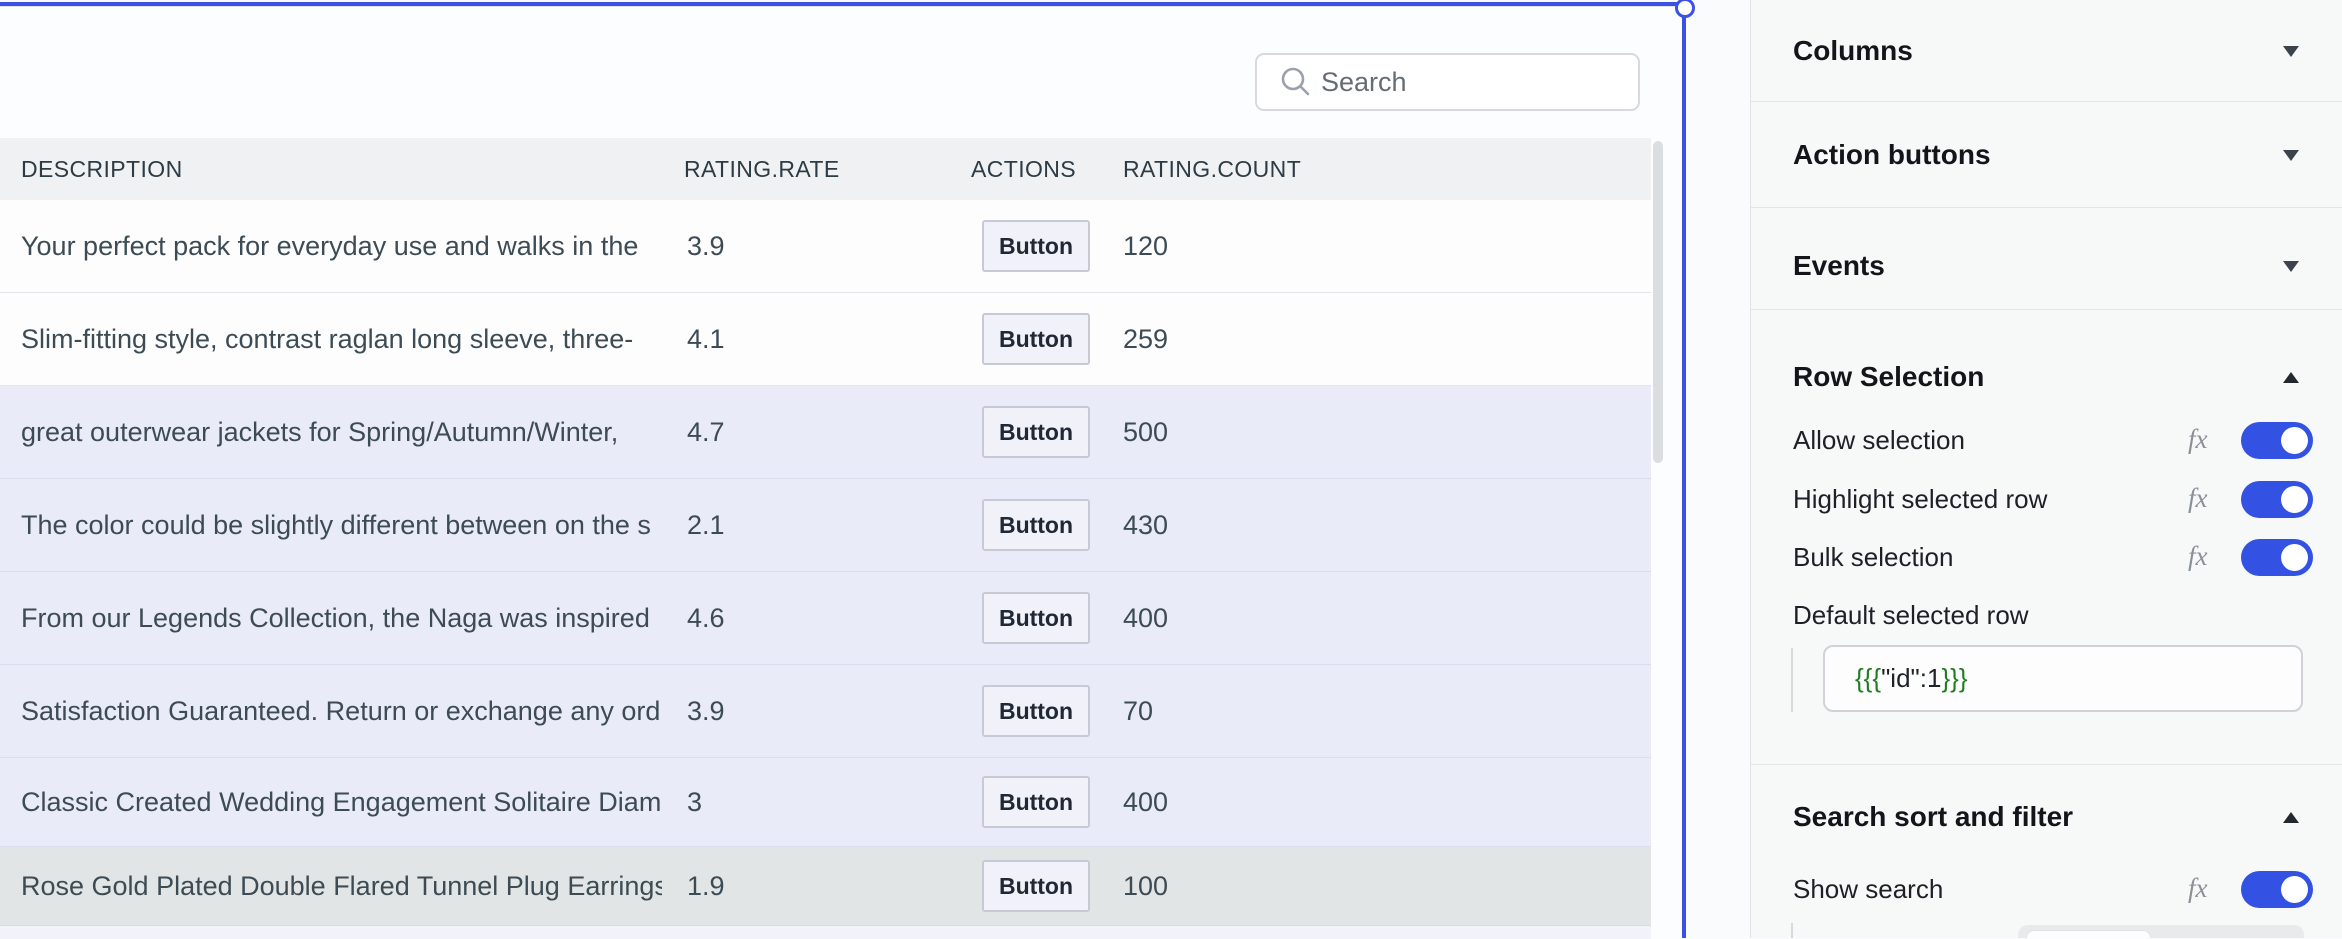 Image resolution: width=2342 pixels, height=939 pixels. I want to click on section-title: Search sort and filter, so click(1933, 816).